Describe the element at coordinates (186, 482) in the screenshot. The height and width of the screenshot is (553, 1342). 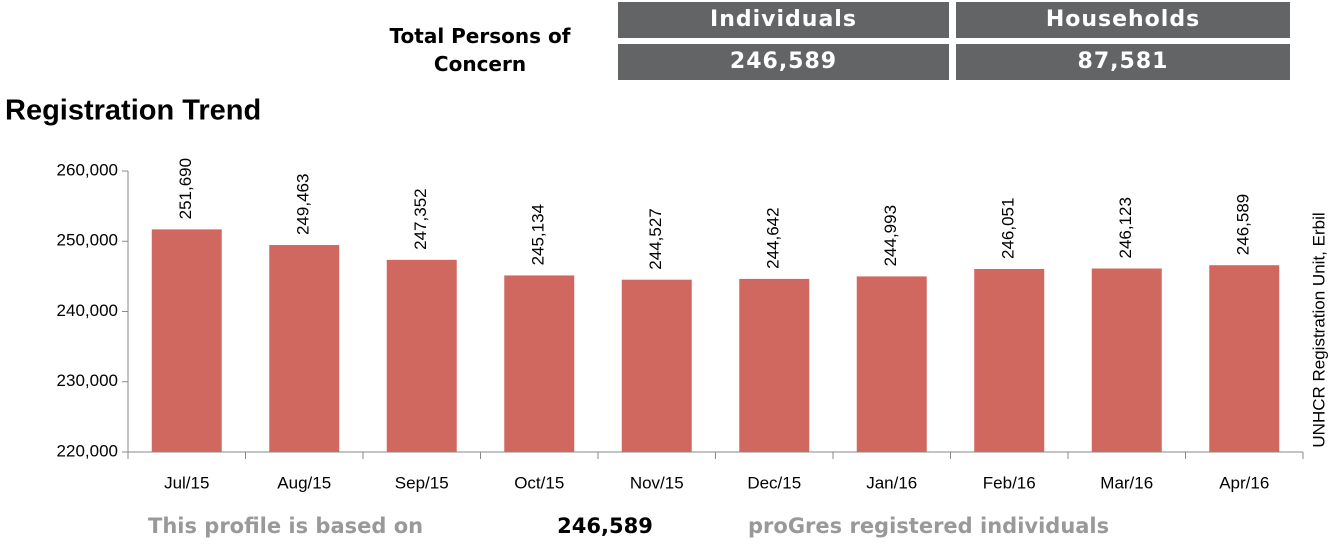
I see `x-tick-label: Jul/15` at that location.